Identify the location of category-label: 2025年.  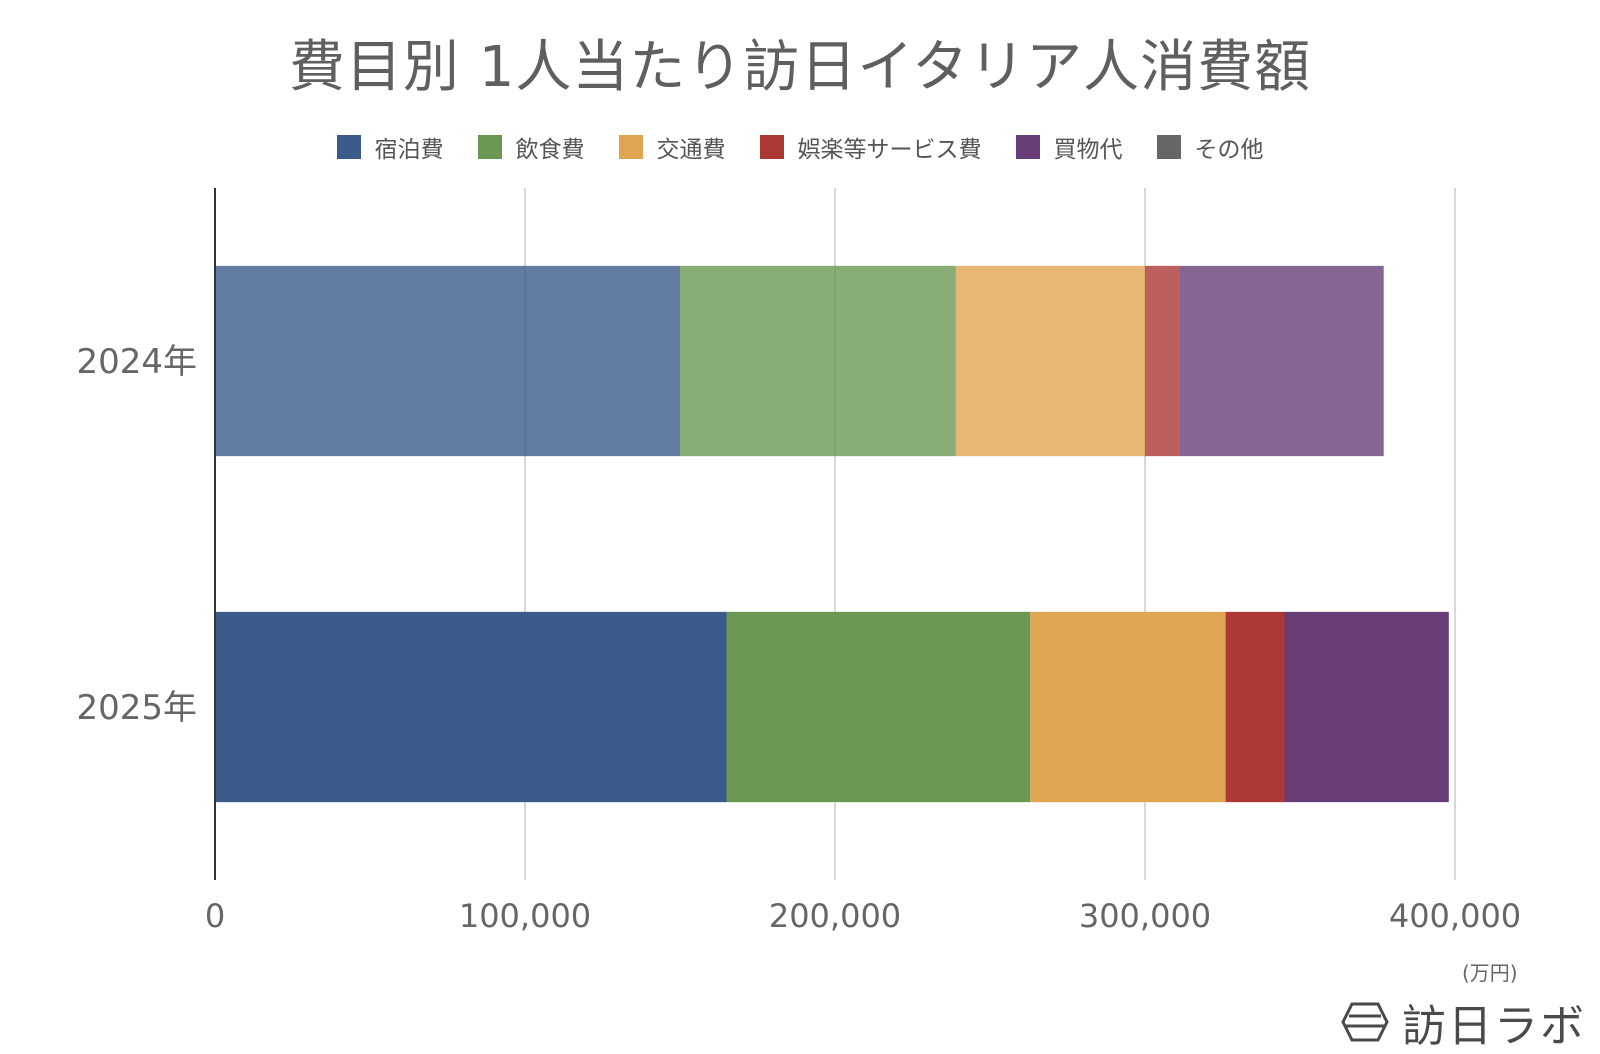
(136, 708).